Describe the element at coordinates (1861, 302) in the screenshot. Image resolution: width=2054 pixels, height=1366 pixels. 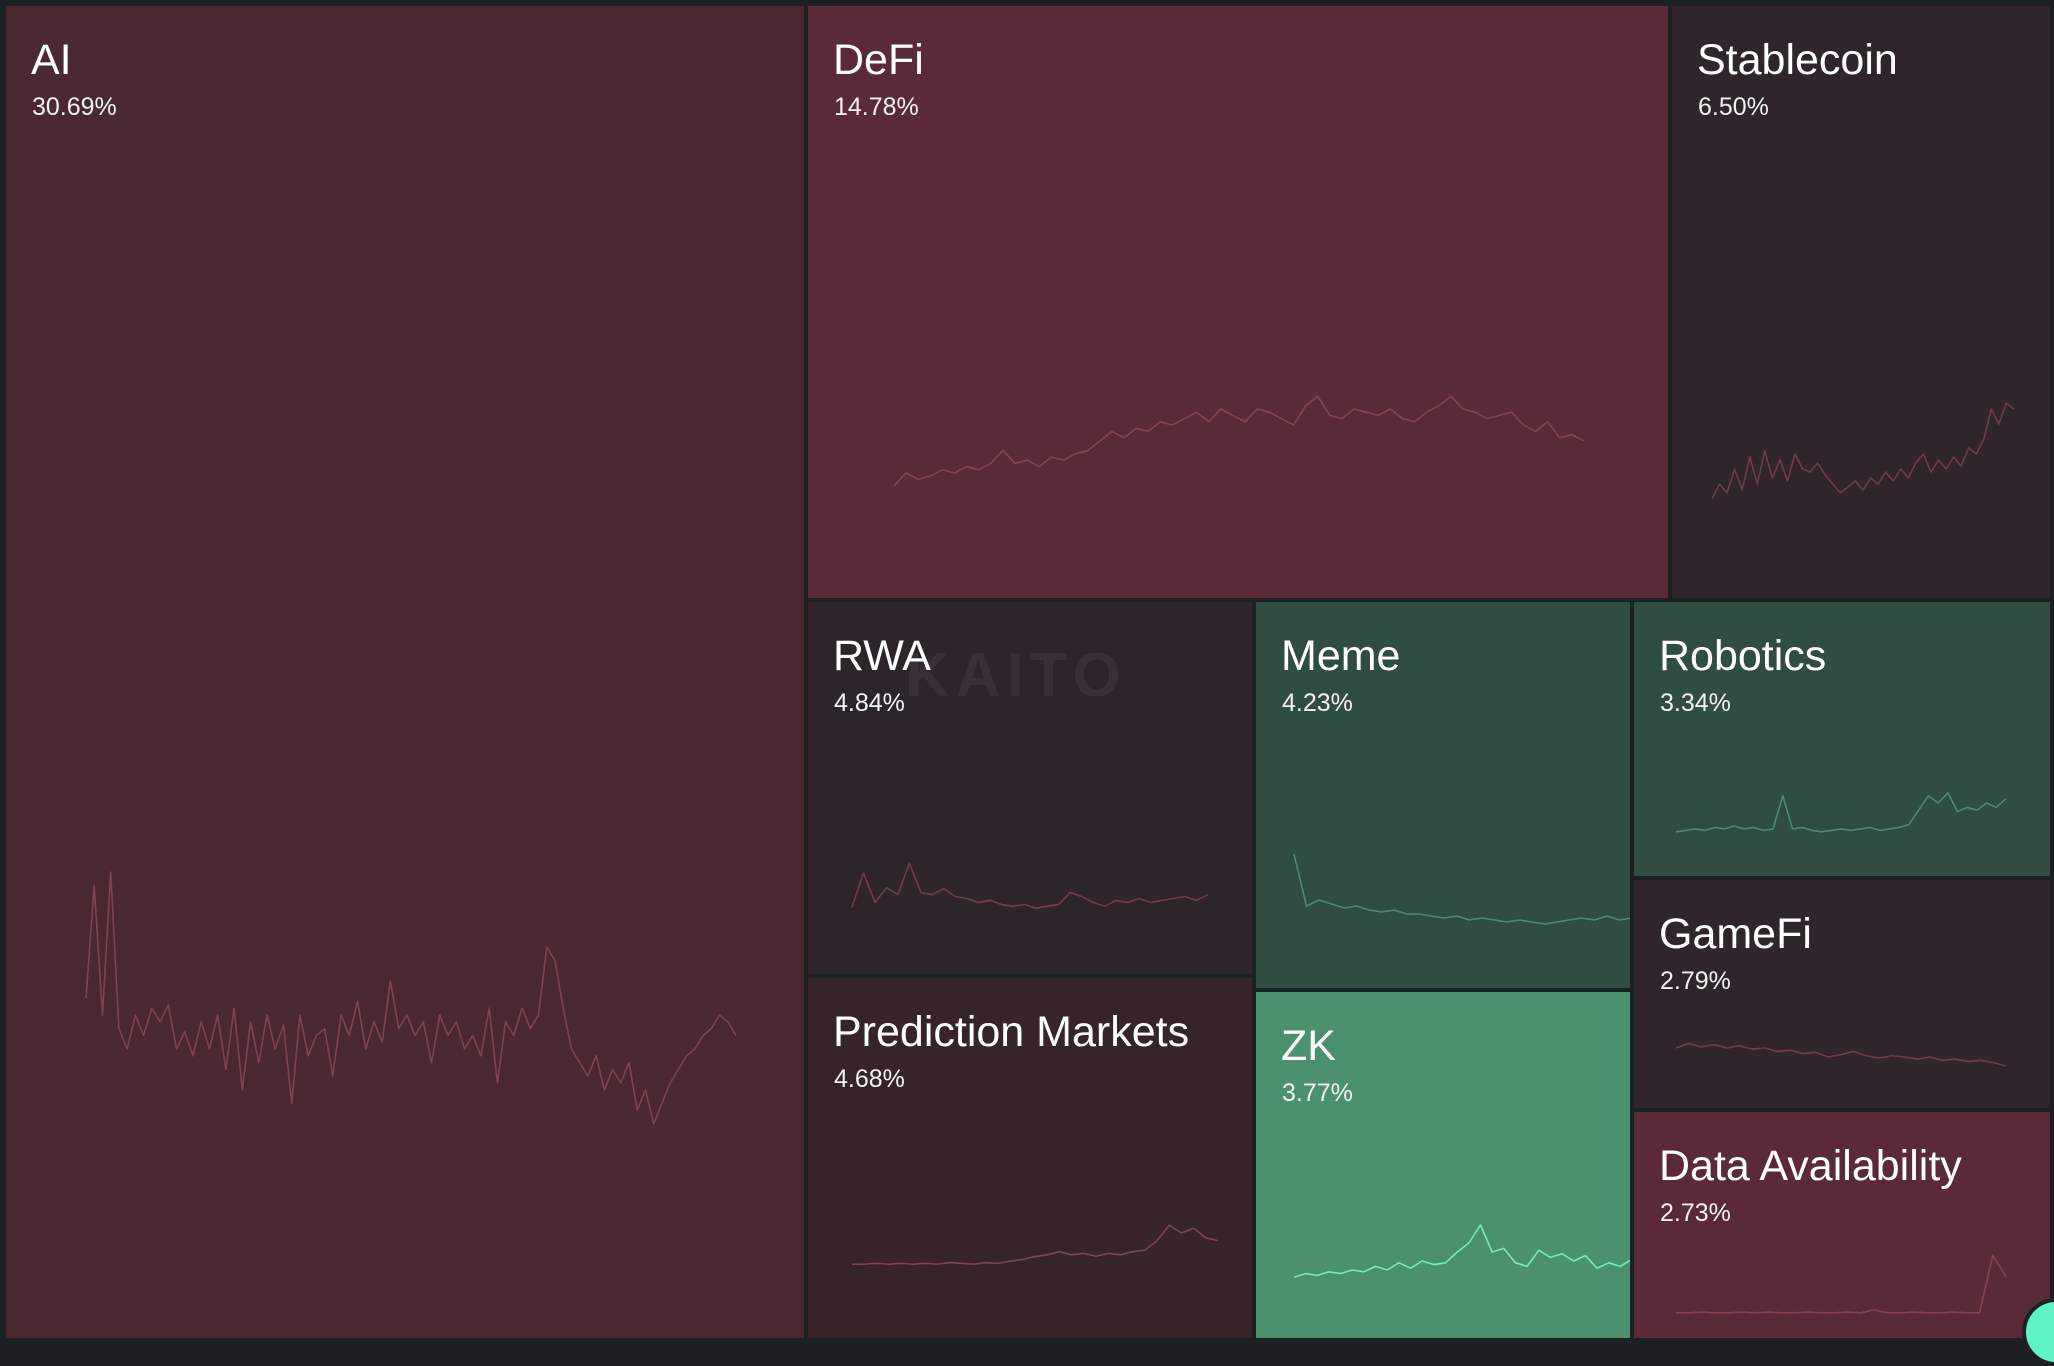
I see `tile-stablecoin: Stablecoin 6.50%` at that location.